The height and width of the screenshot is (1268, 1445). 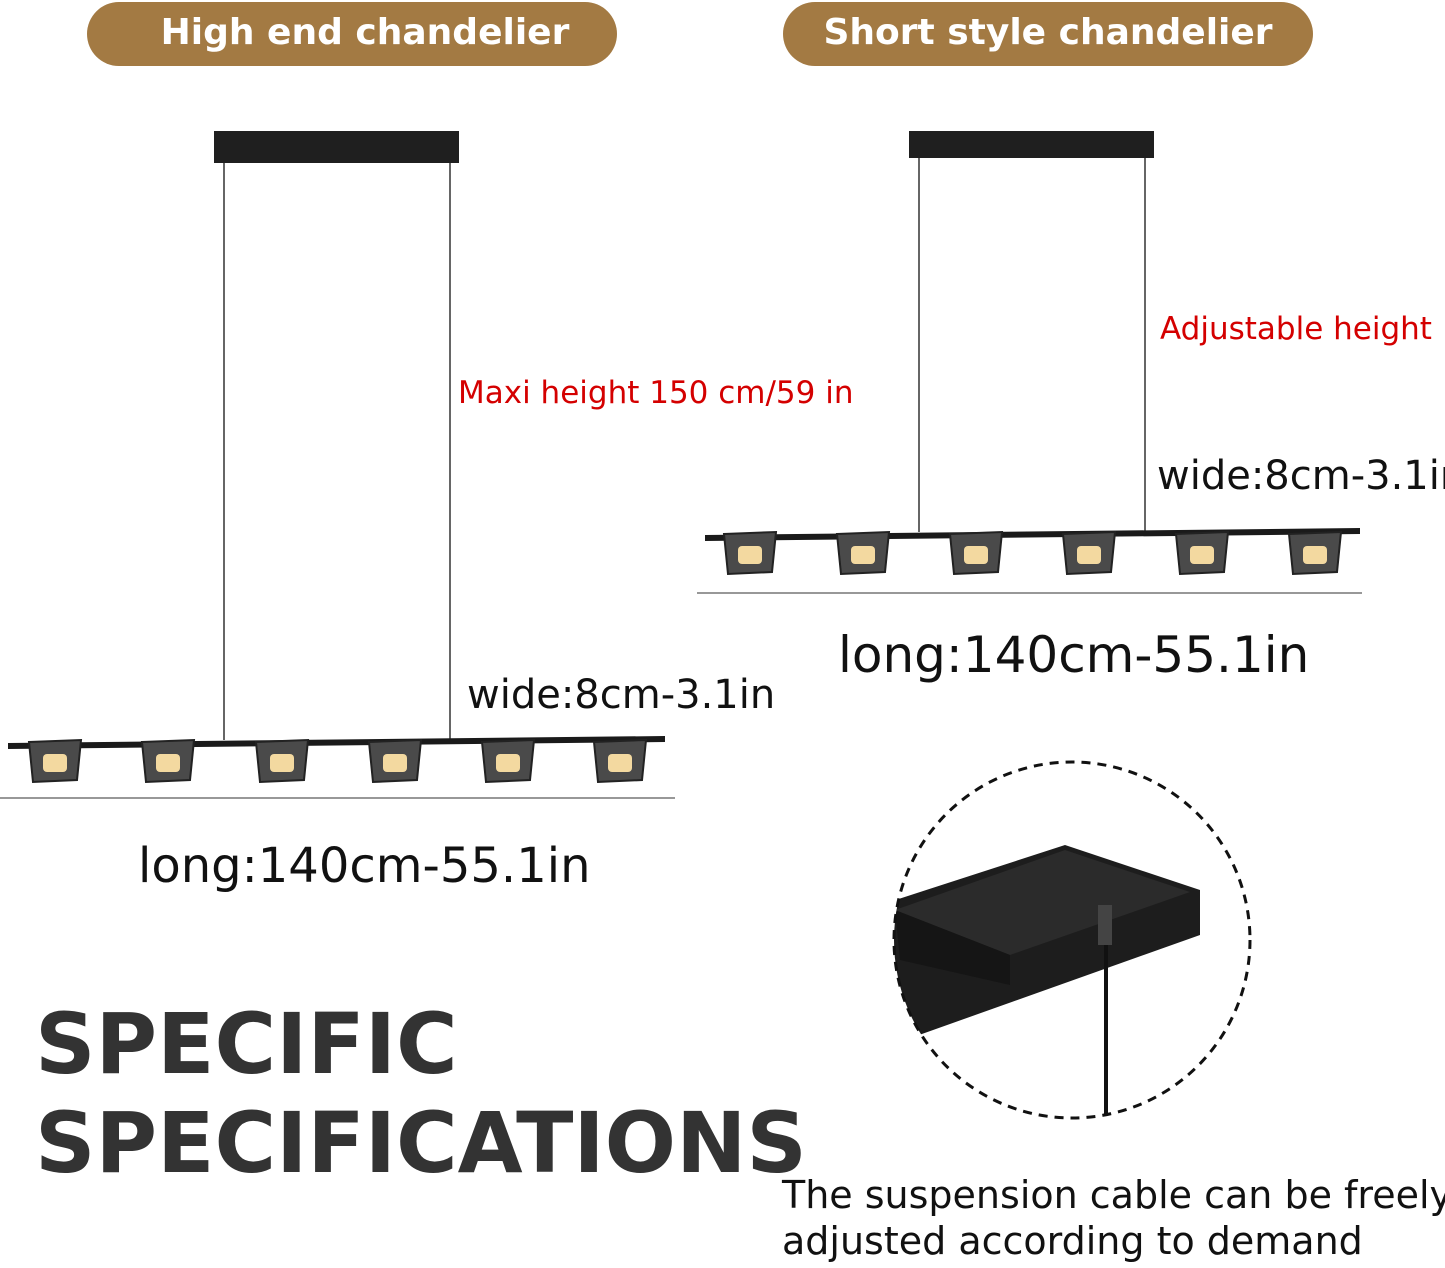 I want to click on badge-text: High end chandelier, so click(x=365, y=32).